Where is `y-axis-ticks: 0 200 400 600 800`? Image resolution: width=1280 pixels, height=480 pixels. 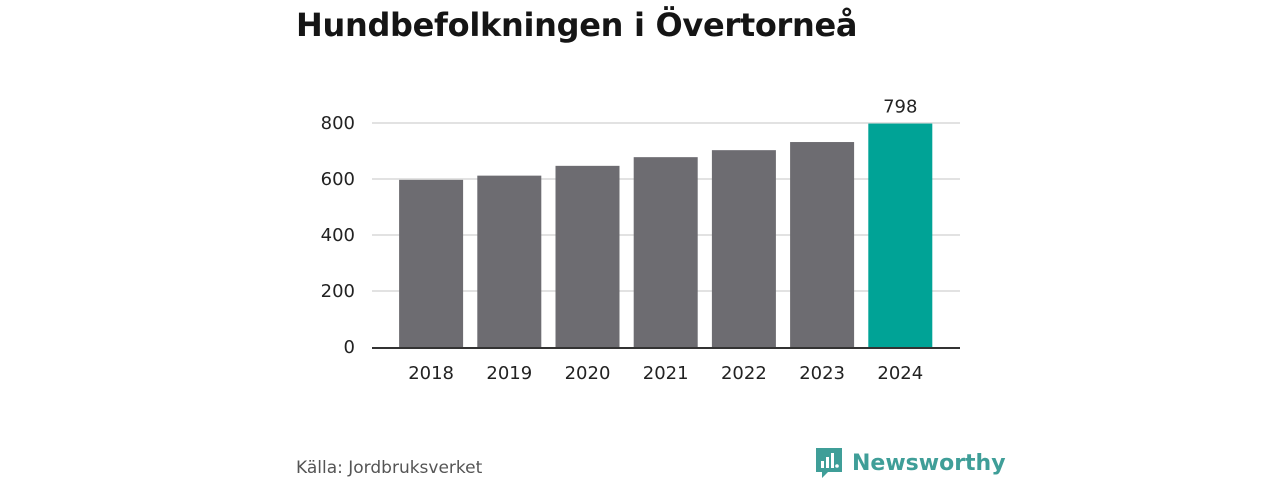
y-axis-ticks: 0 200 400 600 800 is located at coordinates (338, 235).